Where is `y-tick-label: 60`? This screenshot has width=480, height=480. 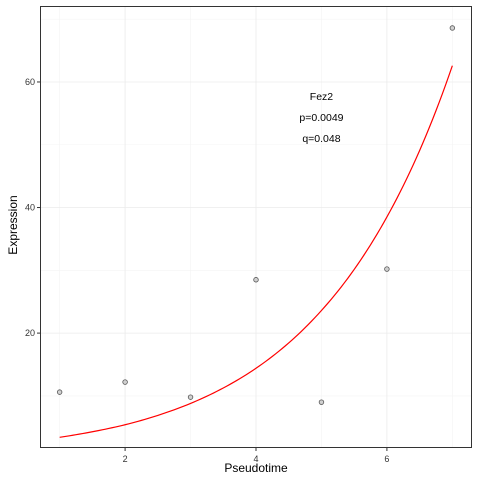
y-tick-label: 60 is located at coordinates (30, 82).